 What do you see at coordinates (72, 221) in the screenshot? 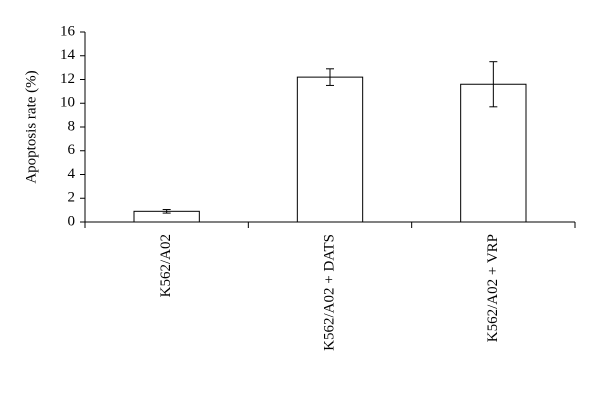
I see `y-tick-label: 0` at bounding box center [72, 221].